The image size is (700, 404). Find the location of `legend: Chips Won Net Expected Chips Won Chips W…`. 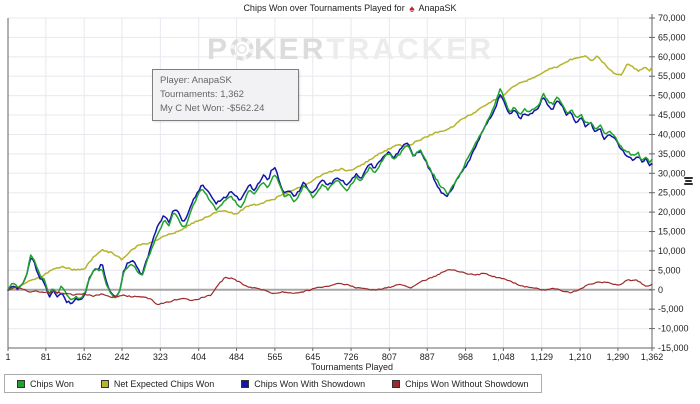

legend: Chips Won Net Expected Chips Won Chips W… is located at coordinates (273, 383).